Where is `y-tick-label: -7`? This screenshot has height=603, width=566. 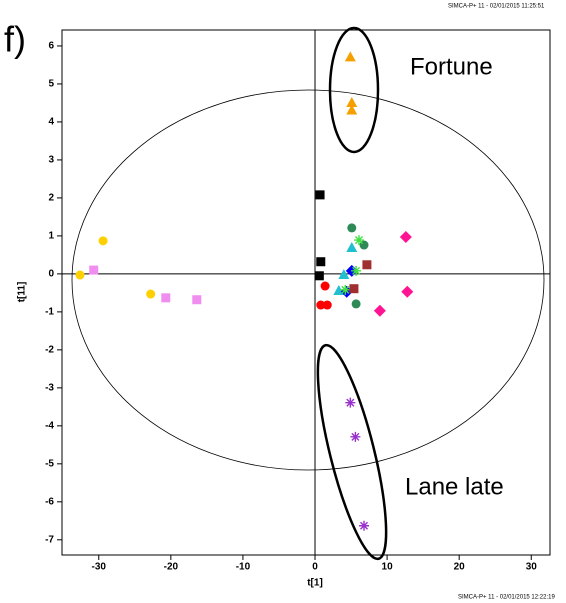 y-tick-label: -7 is located at coordinates (49, 539).